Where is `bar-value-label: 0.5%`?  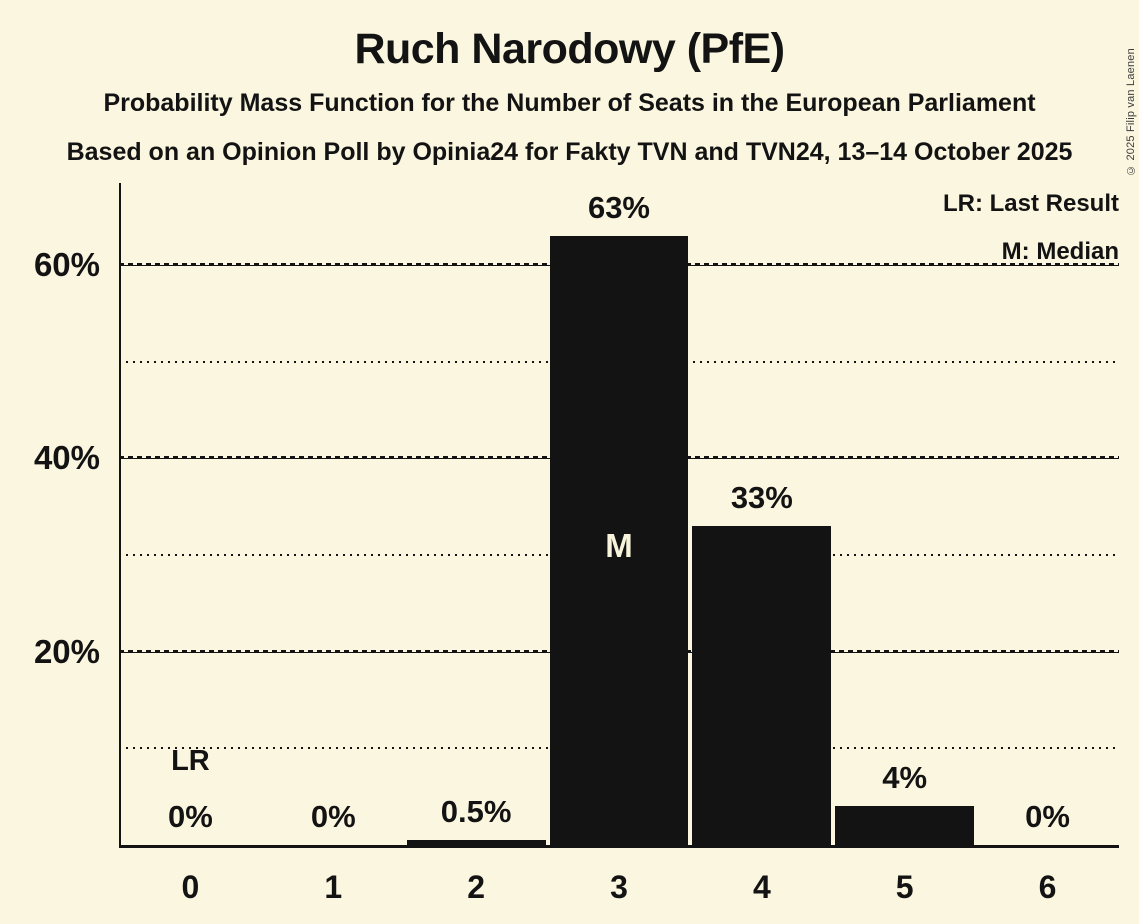 bar-value-label: 0.5% is located at coordinates (476, 812).